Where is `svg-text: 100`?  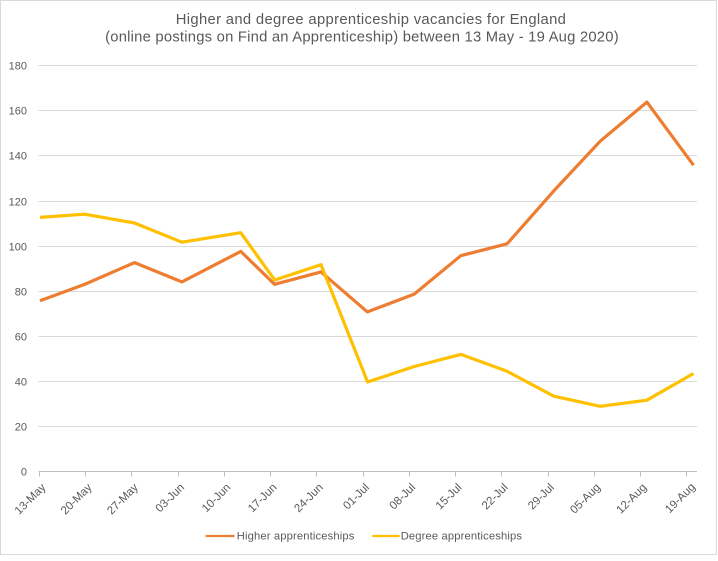
svg-text: 100 is located at coordinates (18, 248).